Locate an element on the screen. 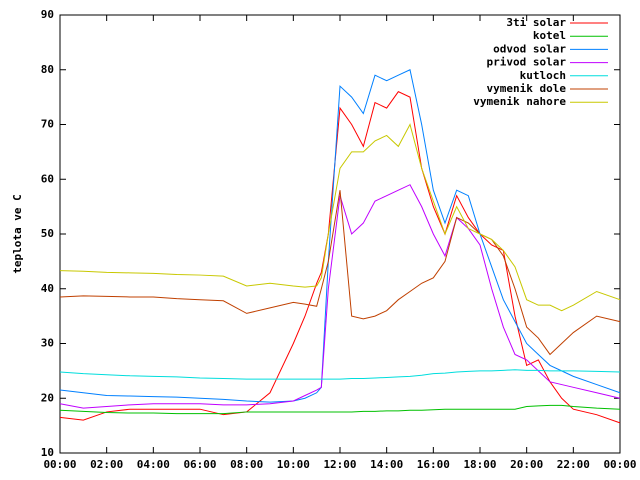 This screenshot has width=640, height=480. x-tick-label: 14:00 is located at coordinates (386, 464).